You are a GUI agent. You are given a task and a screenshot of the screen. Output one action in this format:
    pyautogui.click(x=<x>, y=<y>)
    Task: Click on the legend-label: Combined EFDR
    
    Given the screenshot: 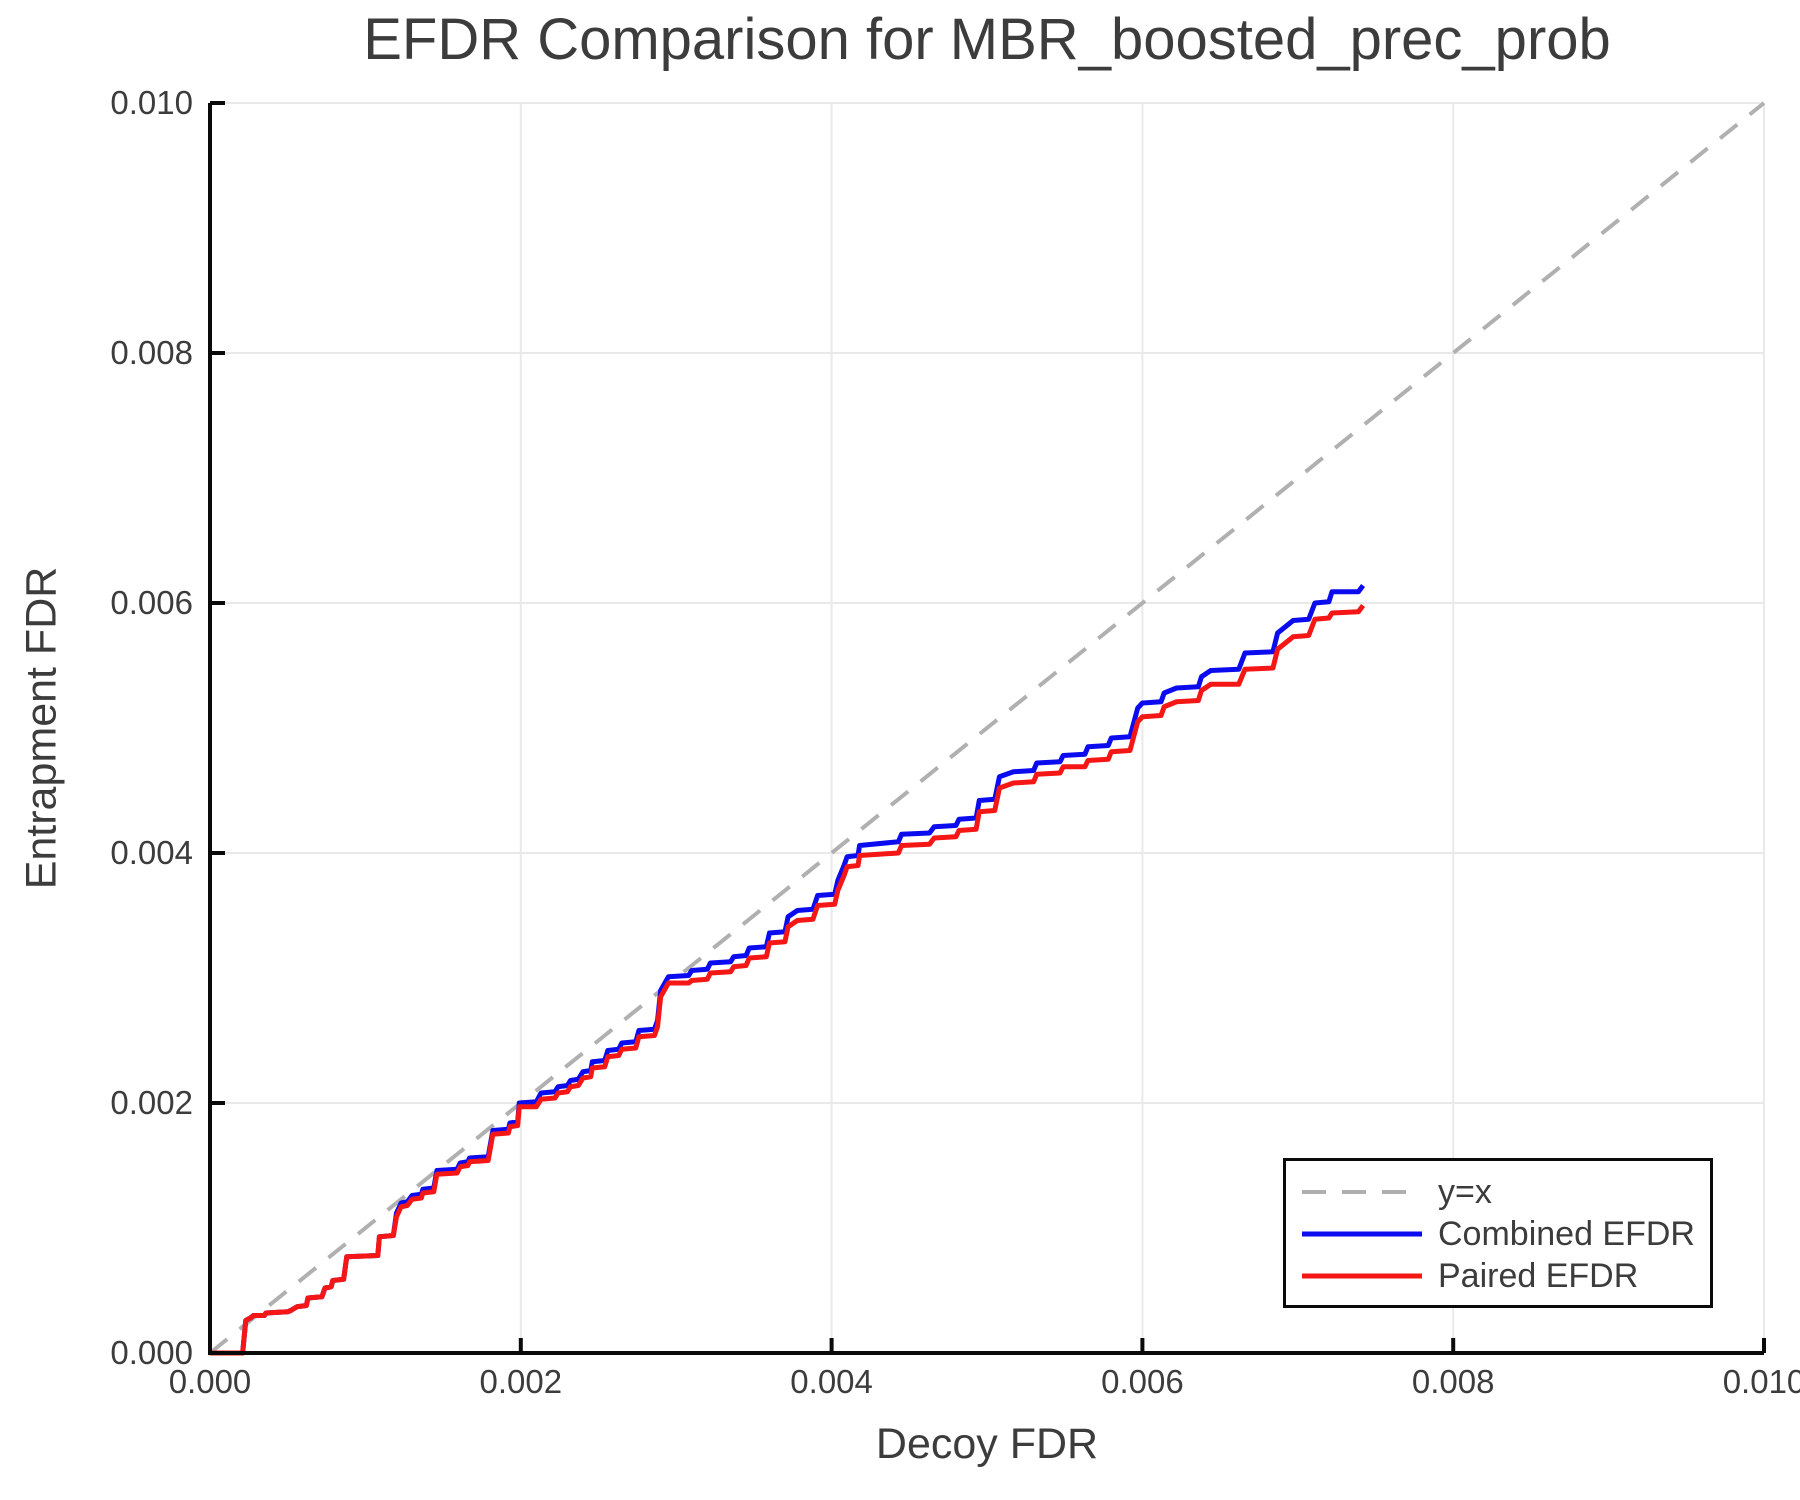 What is the action you would take?
    pyautogui.click(x=1566, y=1233)
    